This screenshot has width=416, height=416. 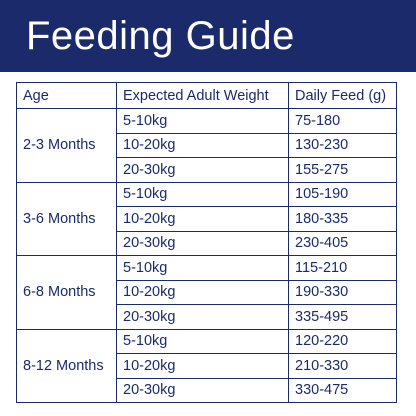 What do you see at coordinates (342, 95) in the screenshot?
I see `header-daily-feed: Daily Feed (g)` at bounding box center [342, 95].